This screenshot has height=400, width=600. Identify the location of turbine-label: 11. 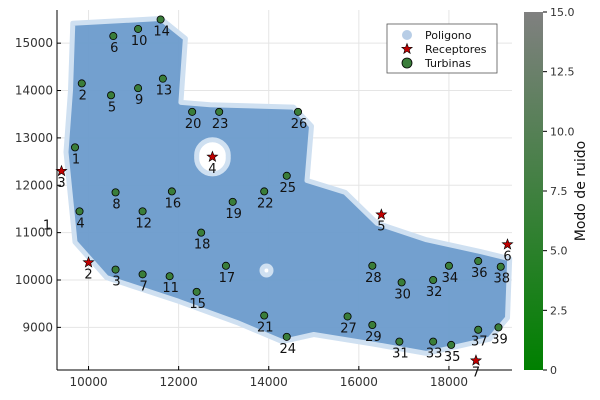
(170, 288).